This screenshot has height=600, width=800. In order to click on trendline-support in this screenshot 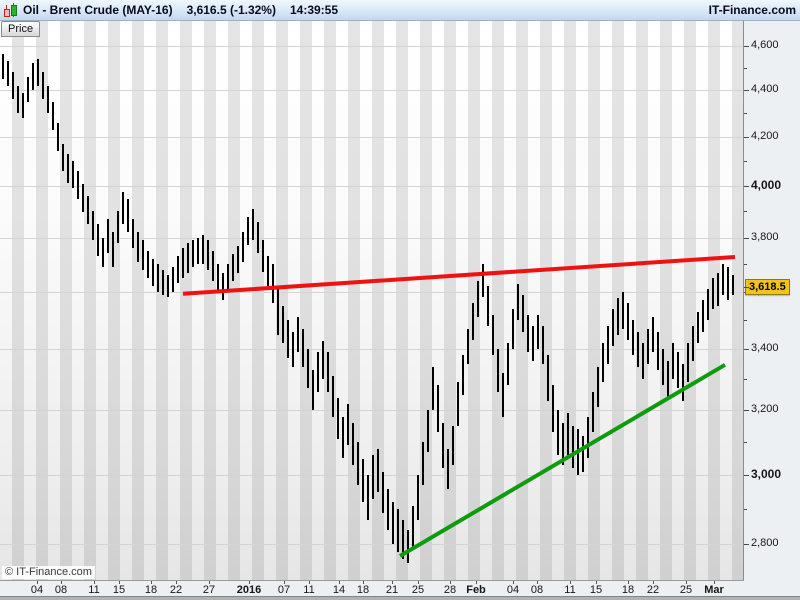, I will do `click(562, 460)`.